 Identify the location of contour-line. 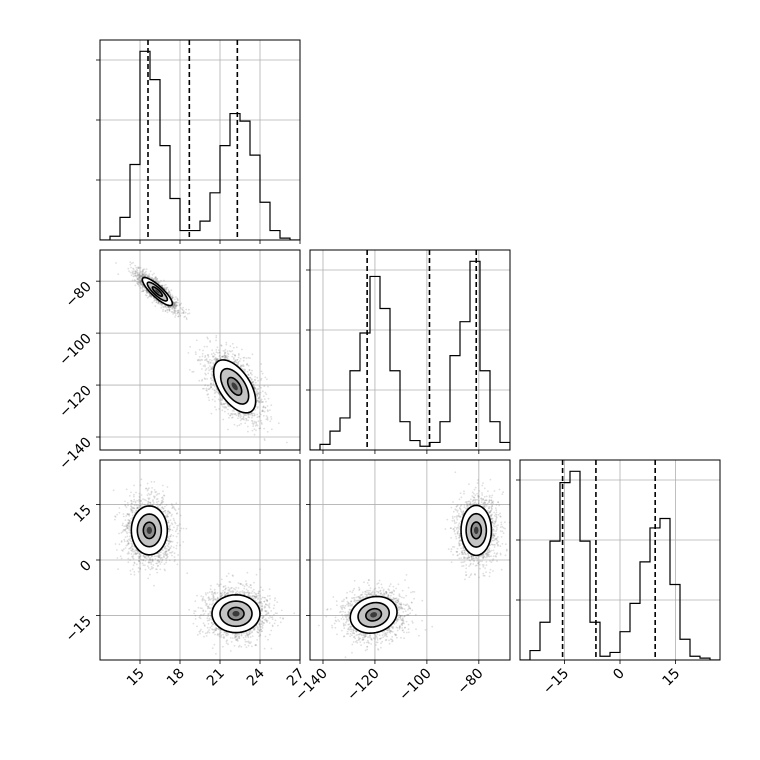
(157, 291).